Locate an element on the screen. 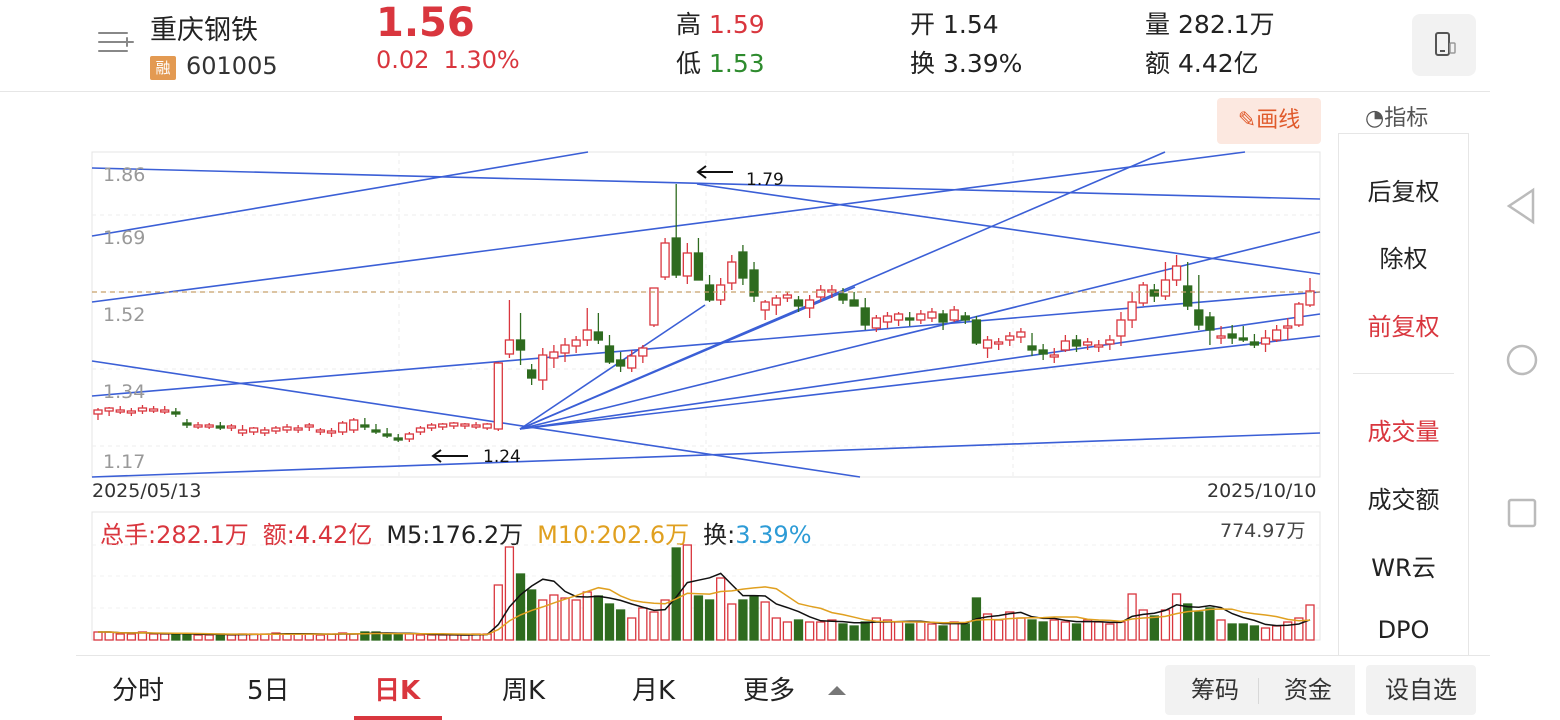 This screenshot has width=1560, height=720. chips-button: 筹码 资金 is located at coordinates (1260, 690).